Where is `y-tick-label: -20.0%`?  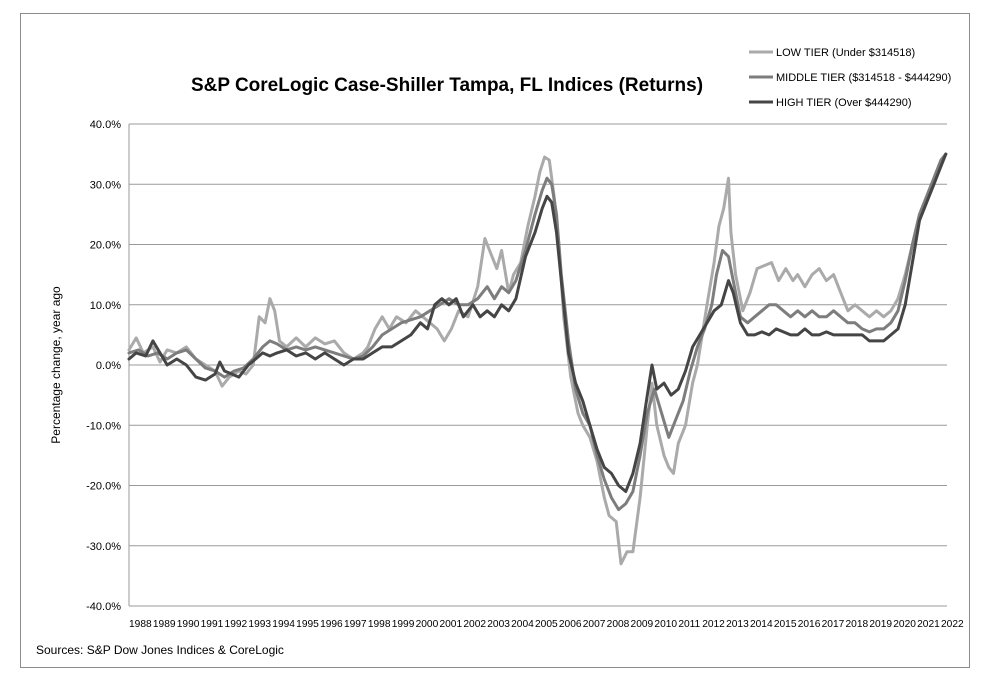 y-tick-label: -20.0% is located at coordinates (103, 487).